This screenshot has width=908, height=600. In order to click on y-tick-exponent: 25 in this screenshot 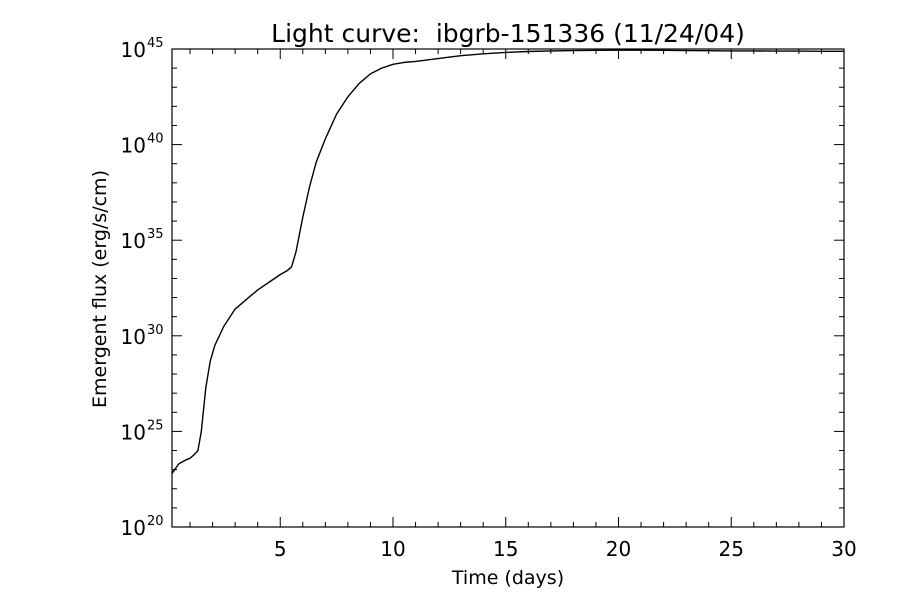, I will do `click(155, 425)`.